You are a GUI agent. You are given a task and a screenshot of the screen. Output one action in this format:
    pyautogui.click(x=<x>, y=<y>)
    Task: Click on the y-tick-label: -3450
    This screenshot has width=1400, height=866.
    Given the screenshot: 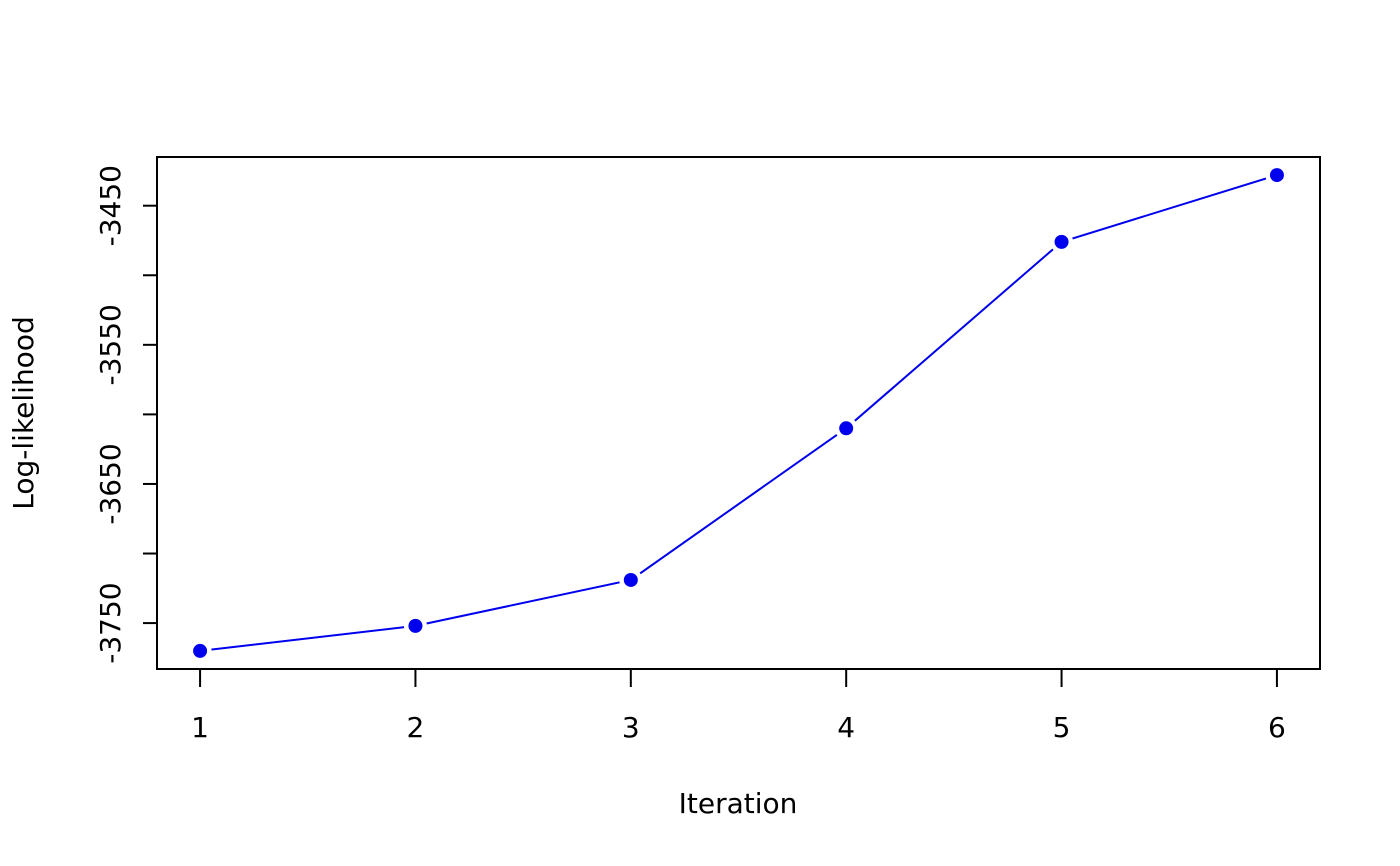 What is the action you would take?
    pyautogui.click(x=110, y=205)
    